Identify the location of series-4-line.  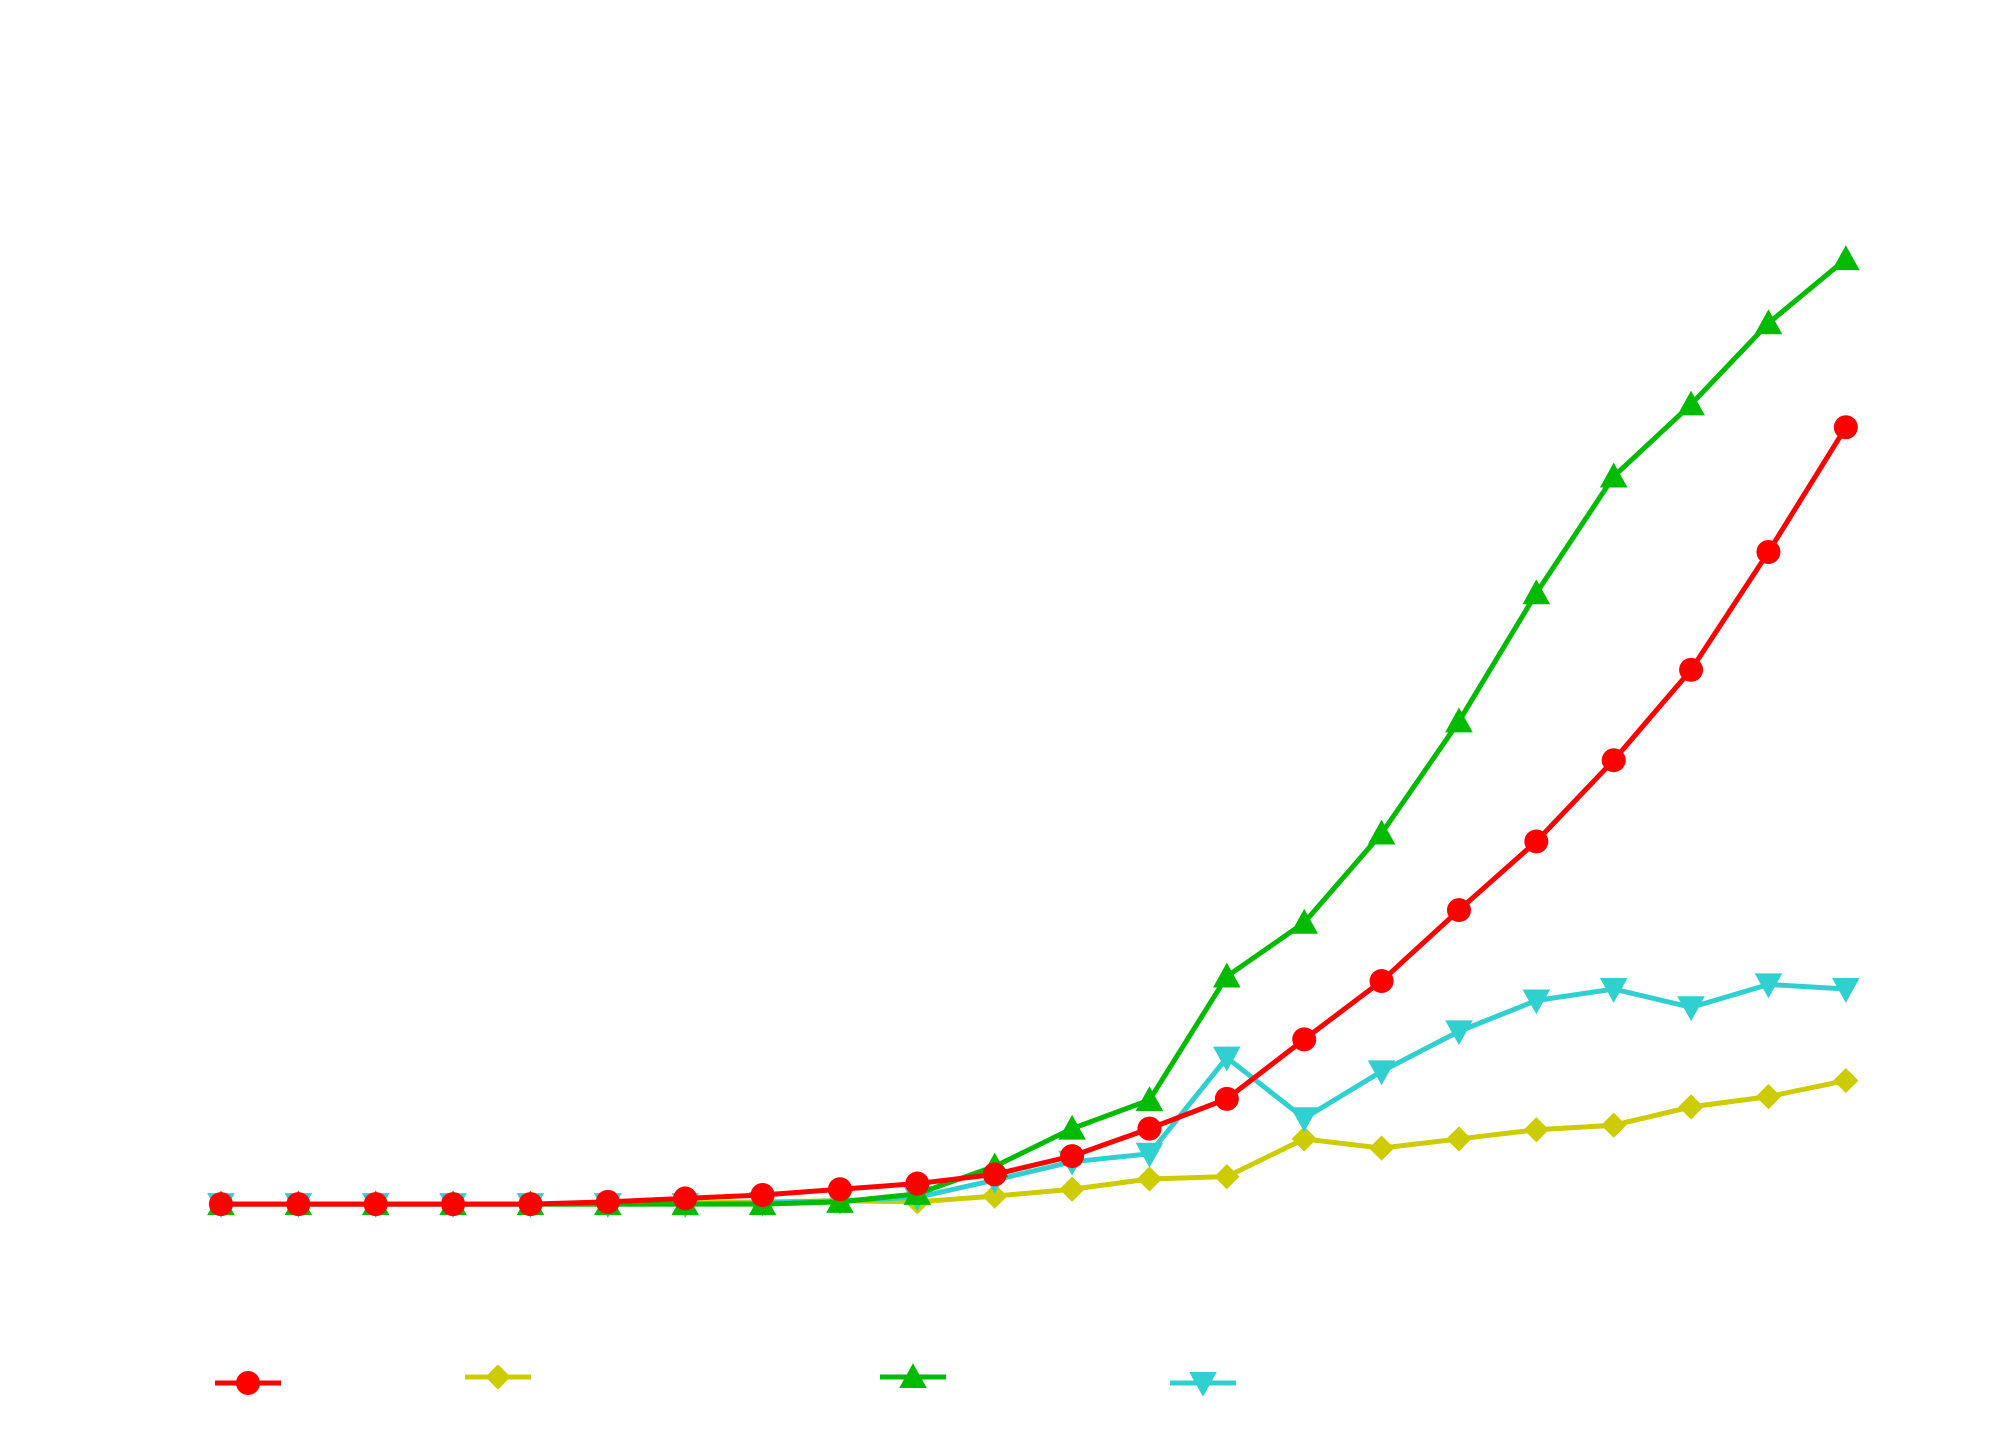
(1033, 1094).